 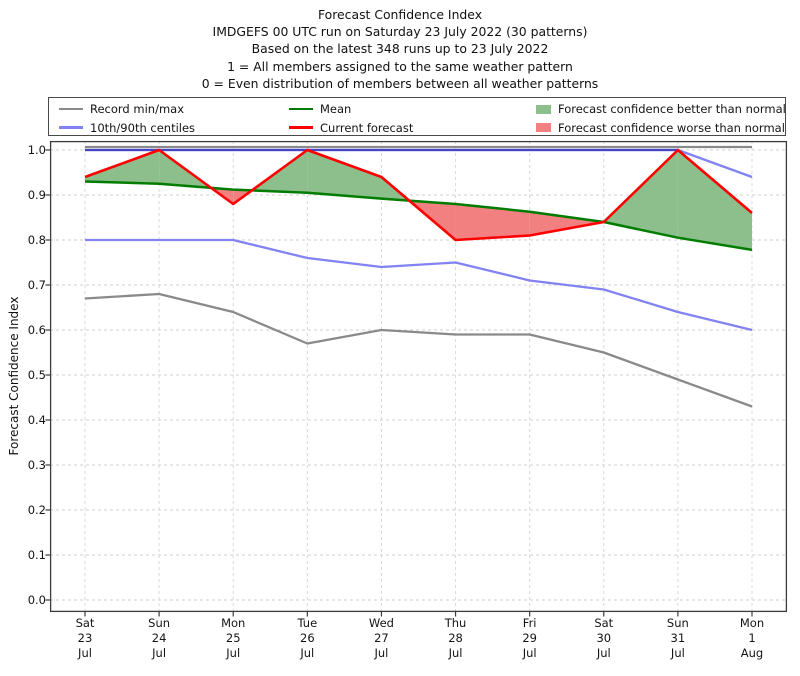 I want to click on y-tick-label: 0.4, so click(x=36, y=420).